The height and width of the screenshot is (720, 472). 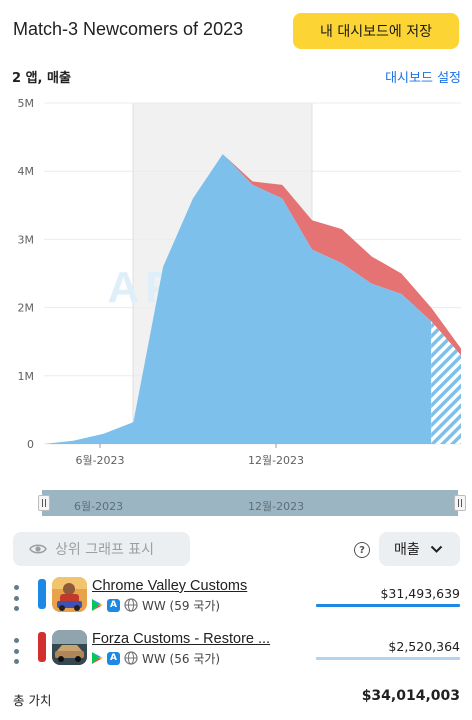 I want to click on app-value: $31,493,639, so click(x=420, y=593).